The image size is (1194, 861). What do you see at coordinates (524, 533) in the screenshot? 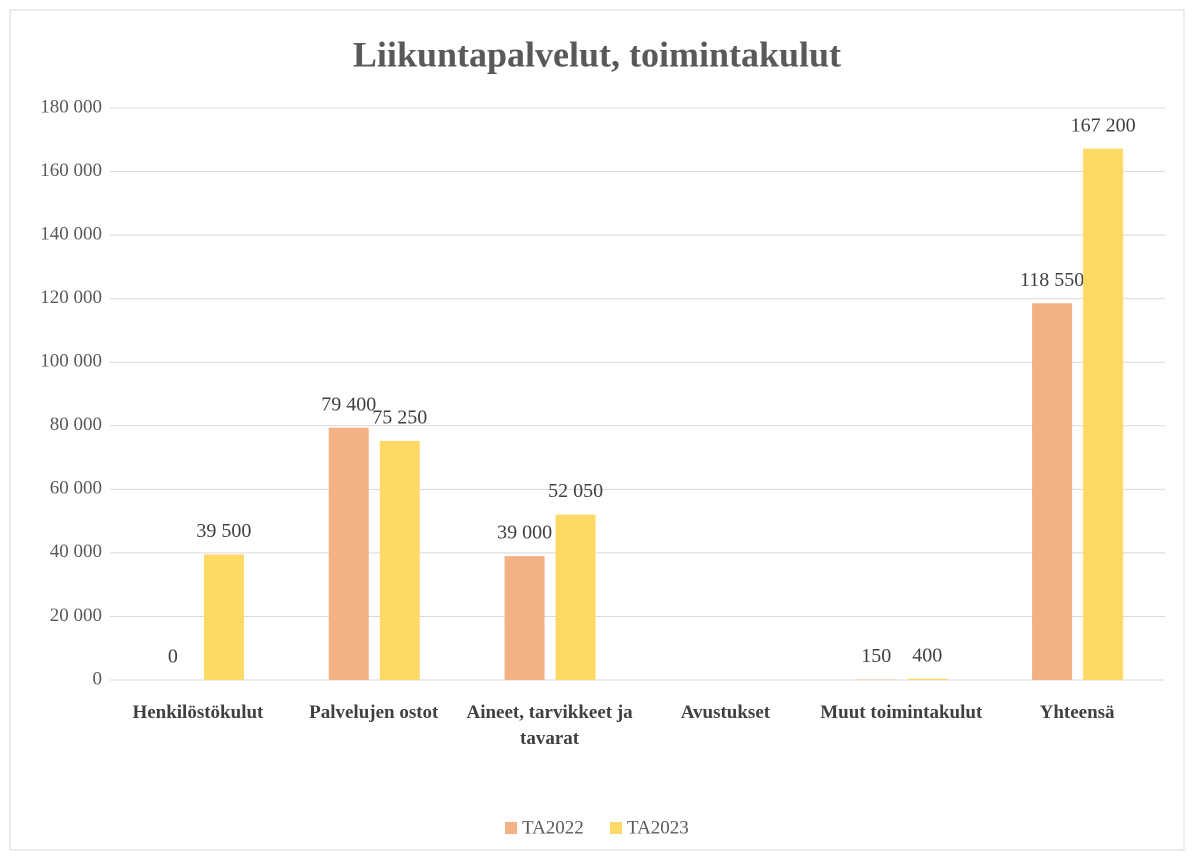
I see `data-label: 39 000` at bounding box center [524, 533].